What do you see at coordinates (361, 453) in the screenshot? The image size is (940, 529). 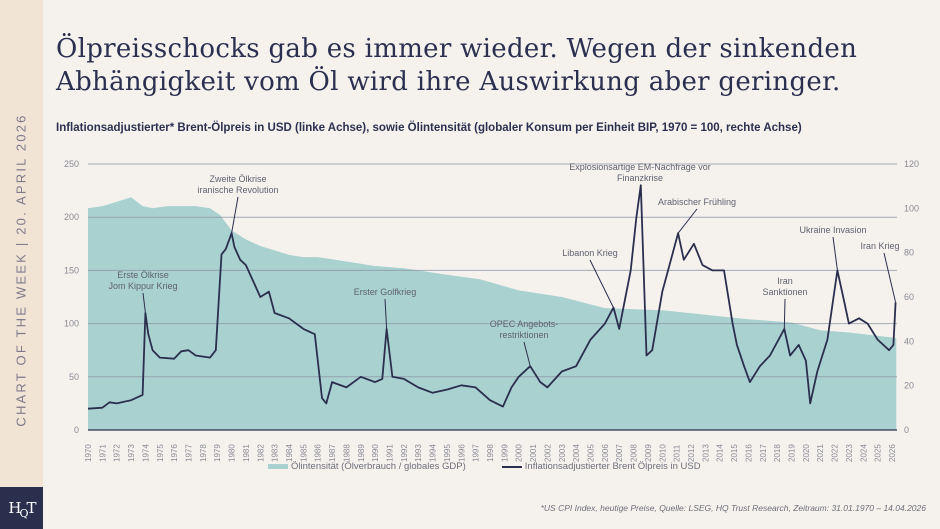 I see `x-tick-label: 1989` at bounding box center [361, 453].